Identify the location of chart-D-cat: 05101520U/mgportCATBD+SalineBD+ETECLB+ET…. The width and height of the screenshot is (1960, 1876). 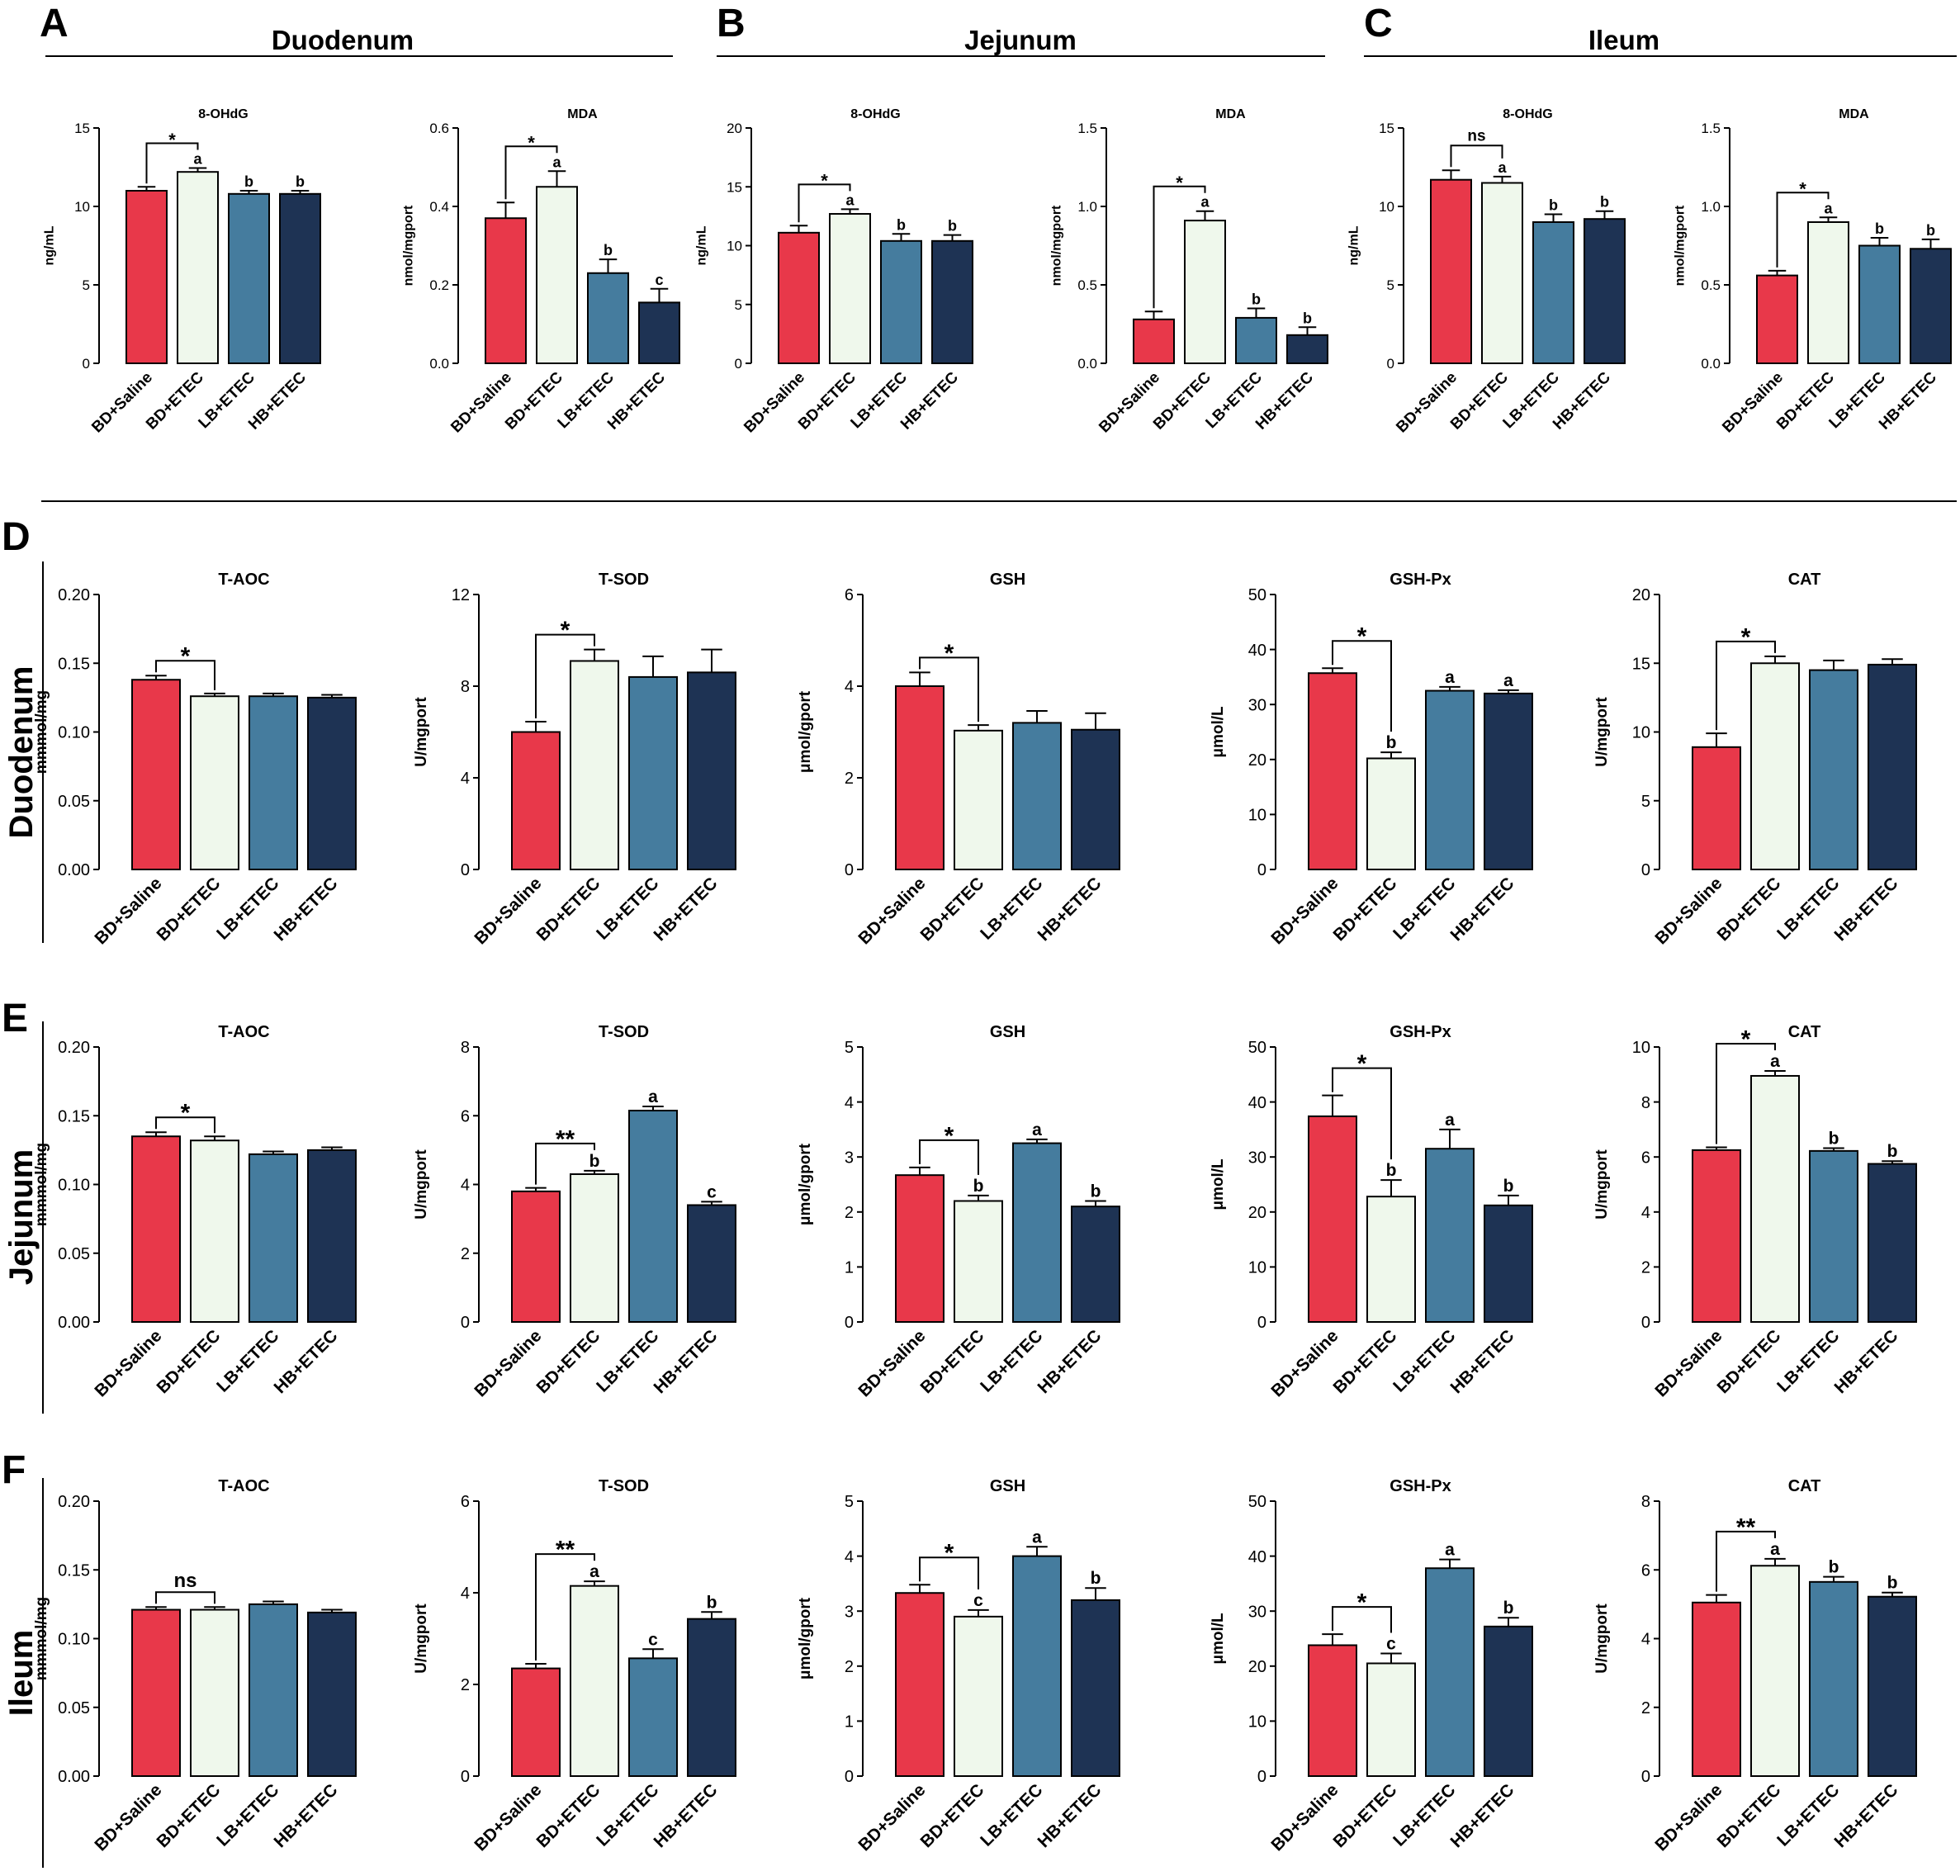
(1755, 759).